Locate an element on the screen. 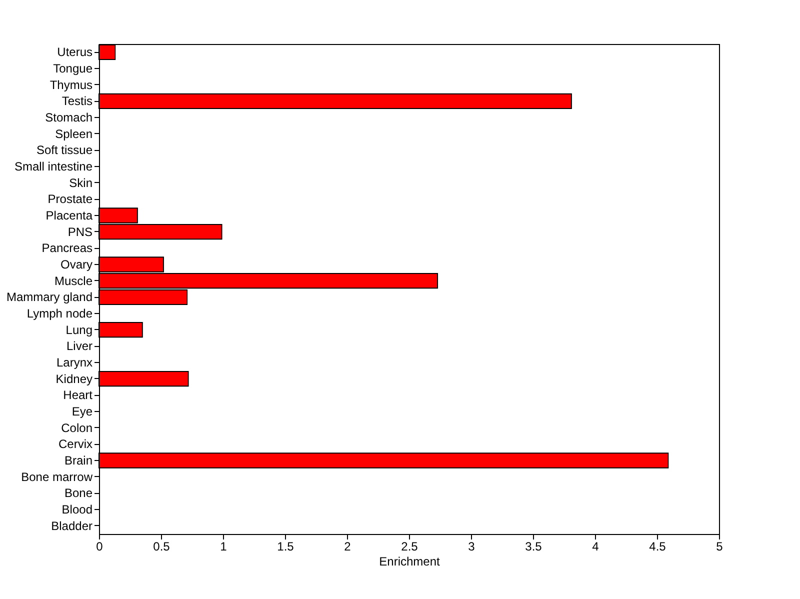 The height and width of the screenshot is (599, 800). y-tick-label: Pancreas is located at coordinates (67, 248).